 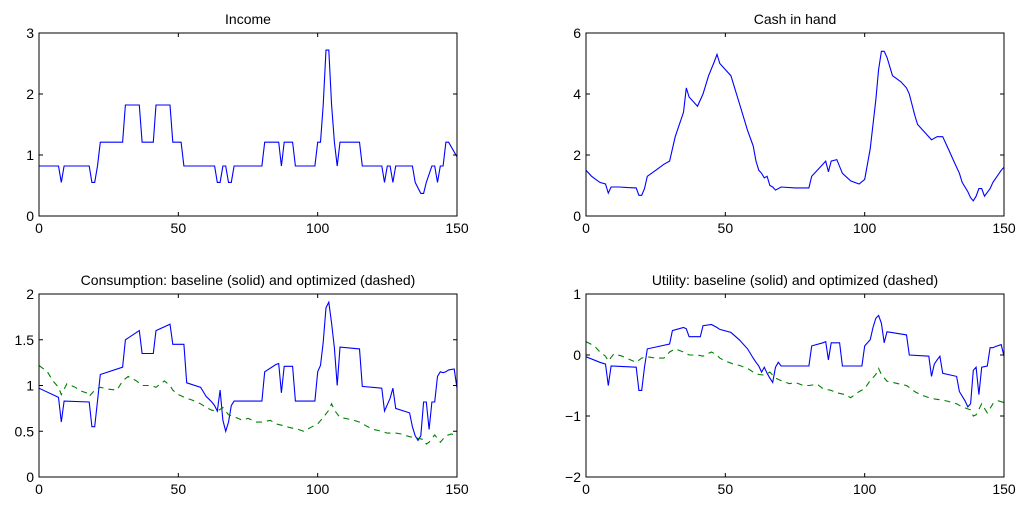 I want to click on y-tick-label: 0.5, so click(x=25, y=431).